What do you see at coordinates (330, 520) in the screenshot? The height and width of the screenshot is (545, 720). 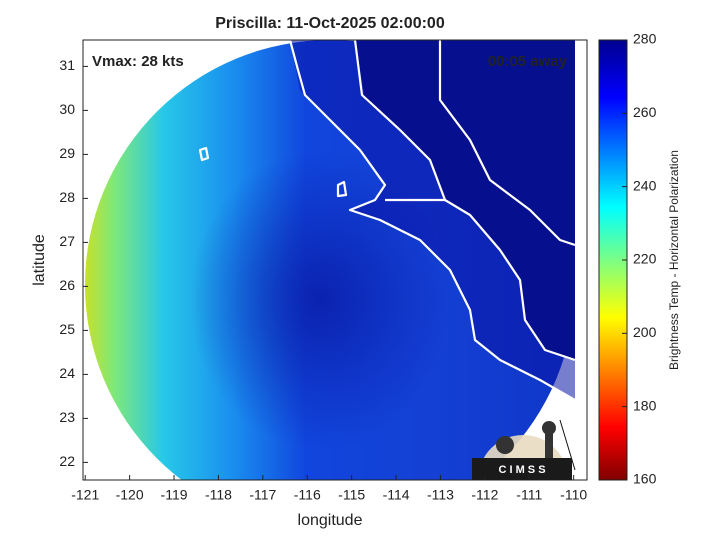 I see `x-axis-label: longitude` at bounding box center [330, 520].